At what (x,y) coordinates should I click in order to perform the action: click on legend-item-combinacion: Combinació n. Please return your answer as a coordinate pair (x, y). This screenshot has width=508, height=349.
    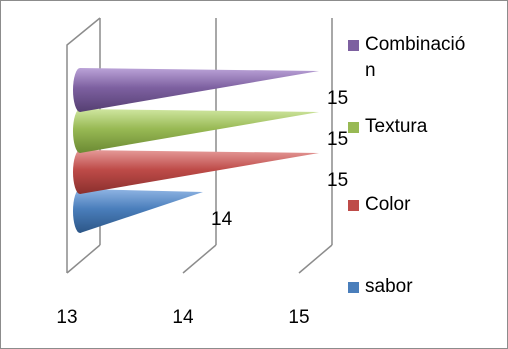
    Looking at the image, I should click on (421, 58).